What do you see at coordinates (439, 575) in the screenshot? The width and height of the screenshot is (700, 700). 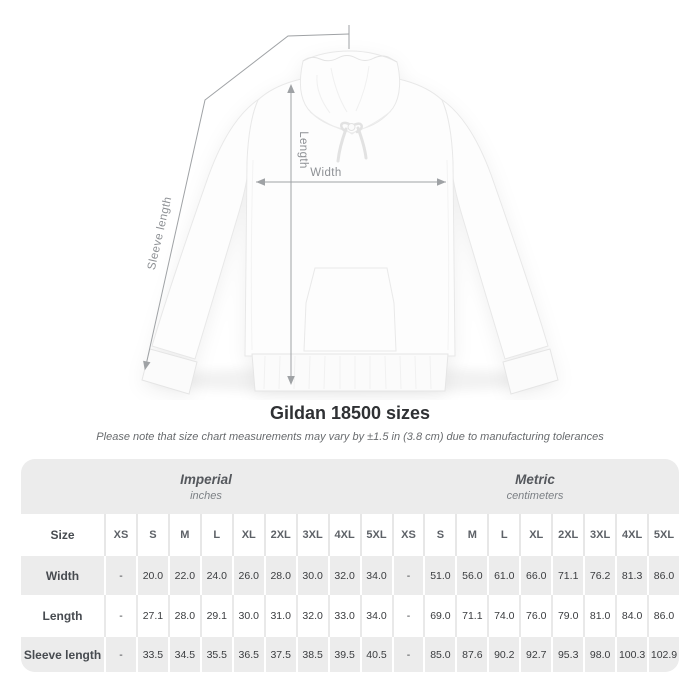 I see `measurement-value-cell: 51.0` at bounding box center [439, 575].